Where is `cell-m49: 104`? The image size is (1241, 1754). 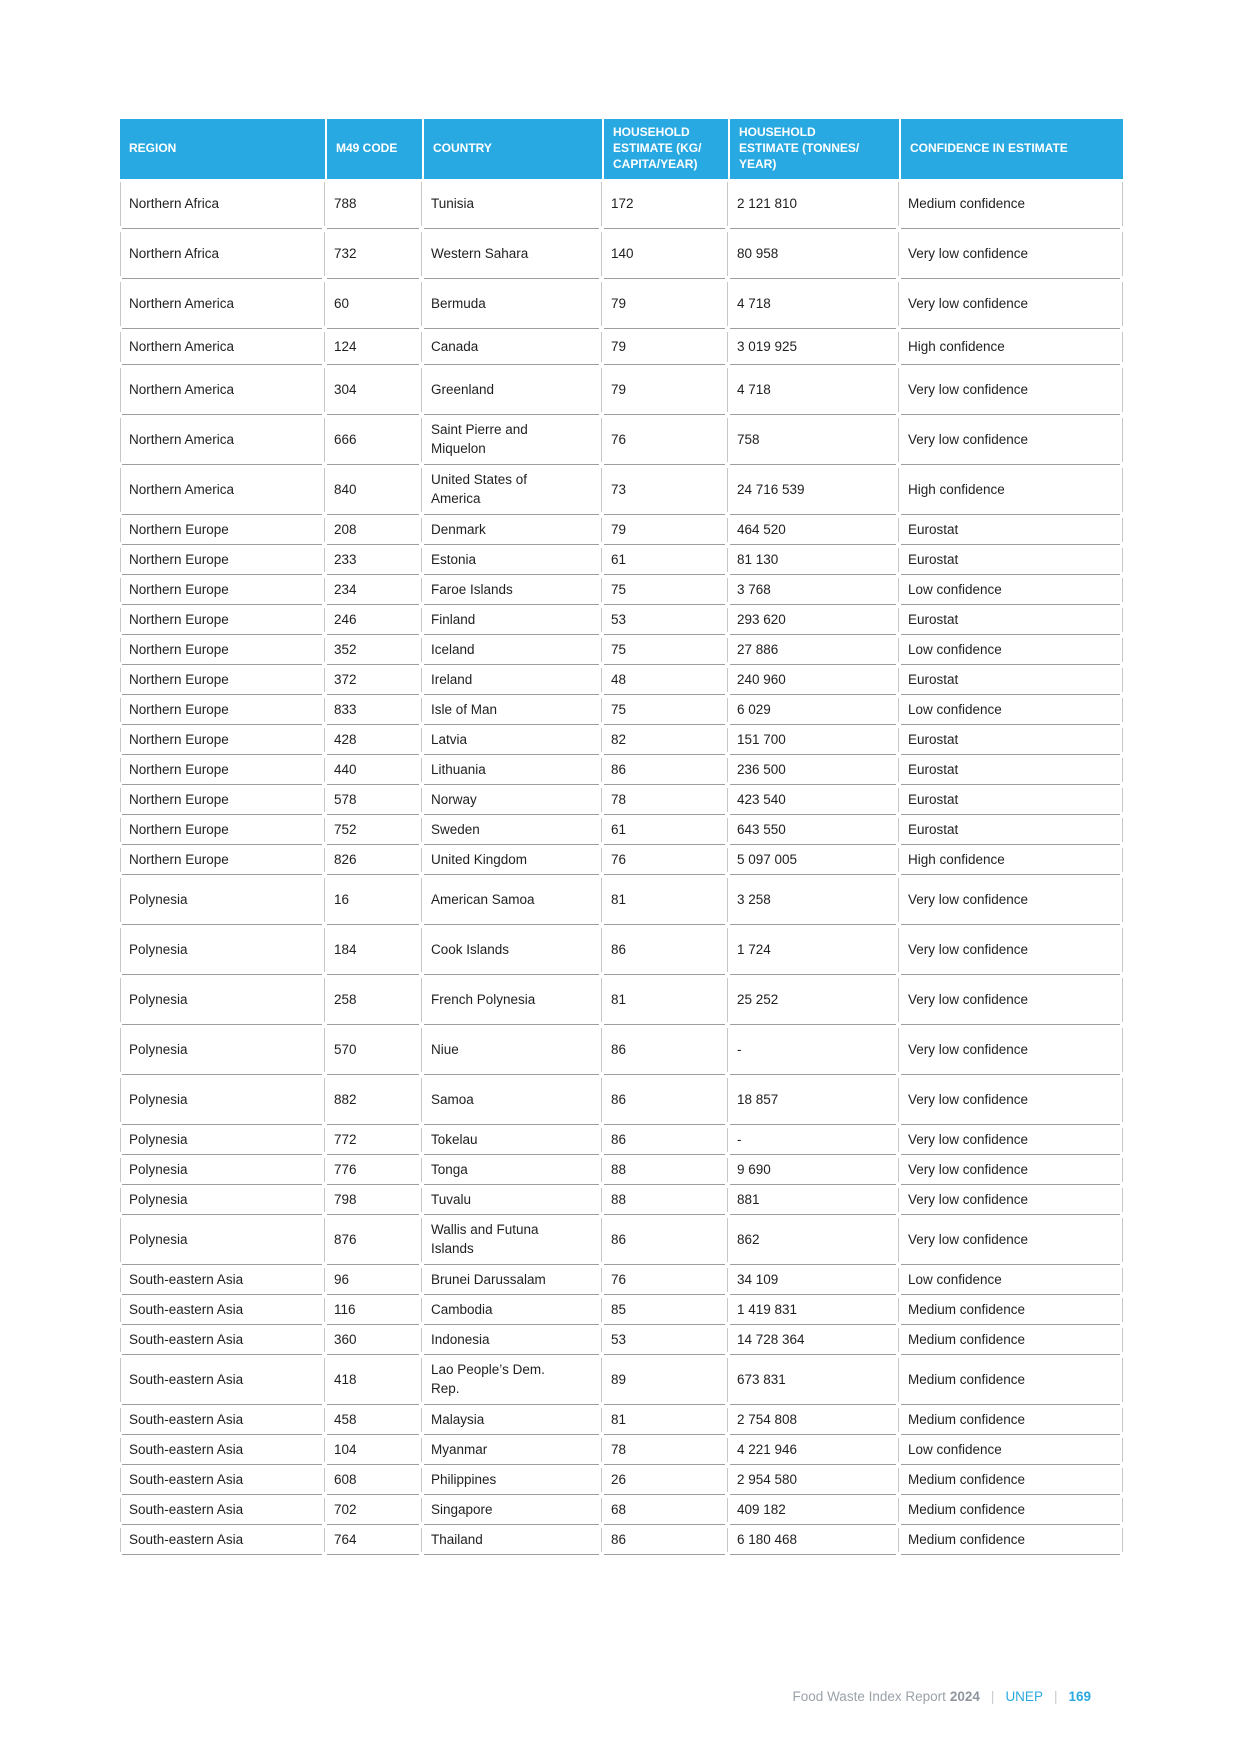 cell-m49: 104 is located at coordinates (373, 1450).